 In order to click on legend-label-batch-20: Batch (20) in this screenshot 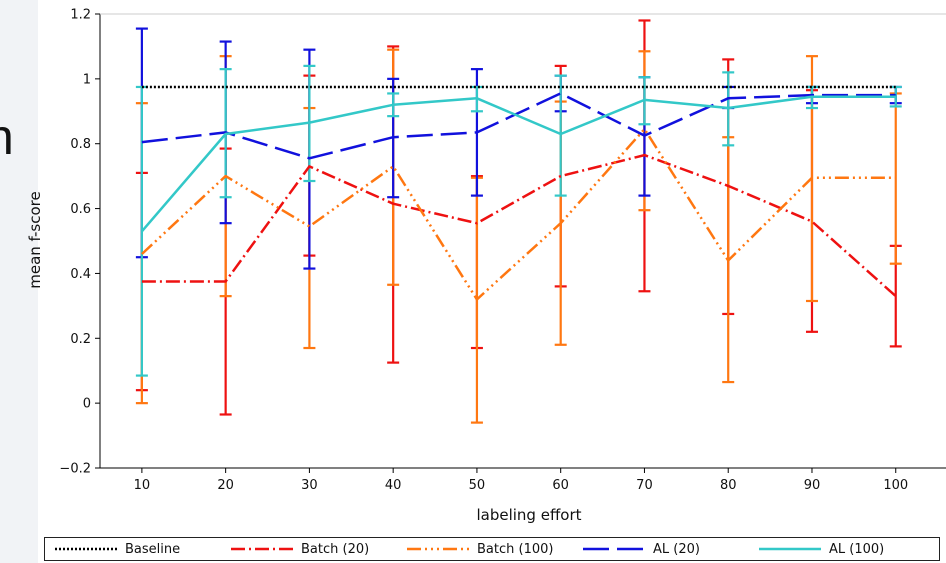, I will do `click(335, 549)`.